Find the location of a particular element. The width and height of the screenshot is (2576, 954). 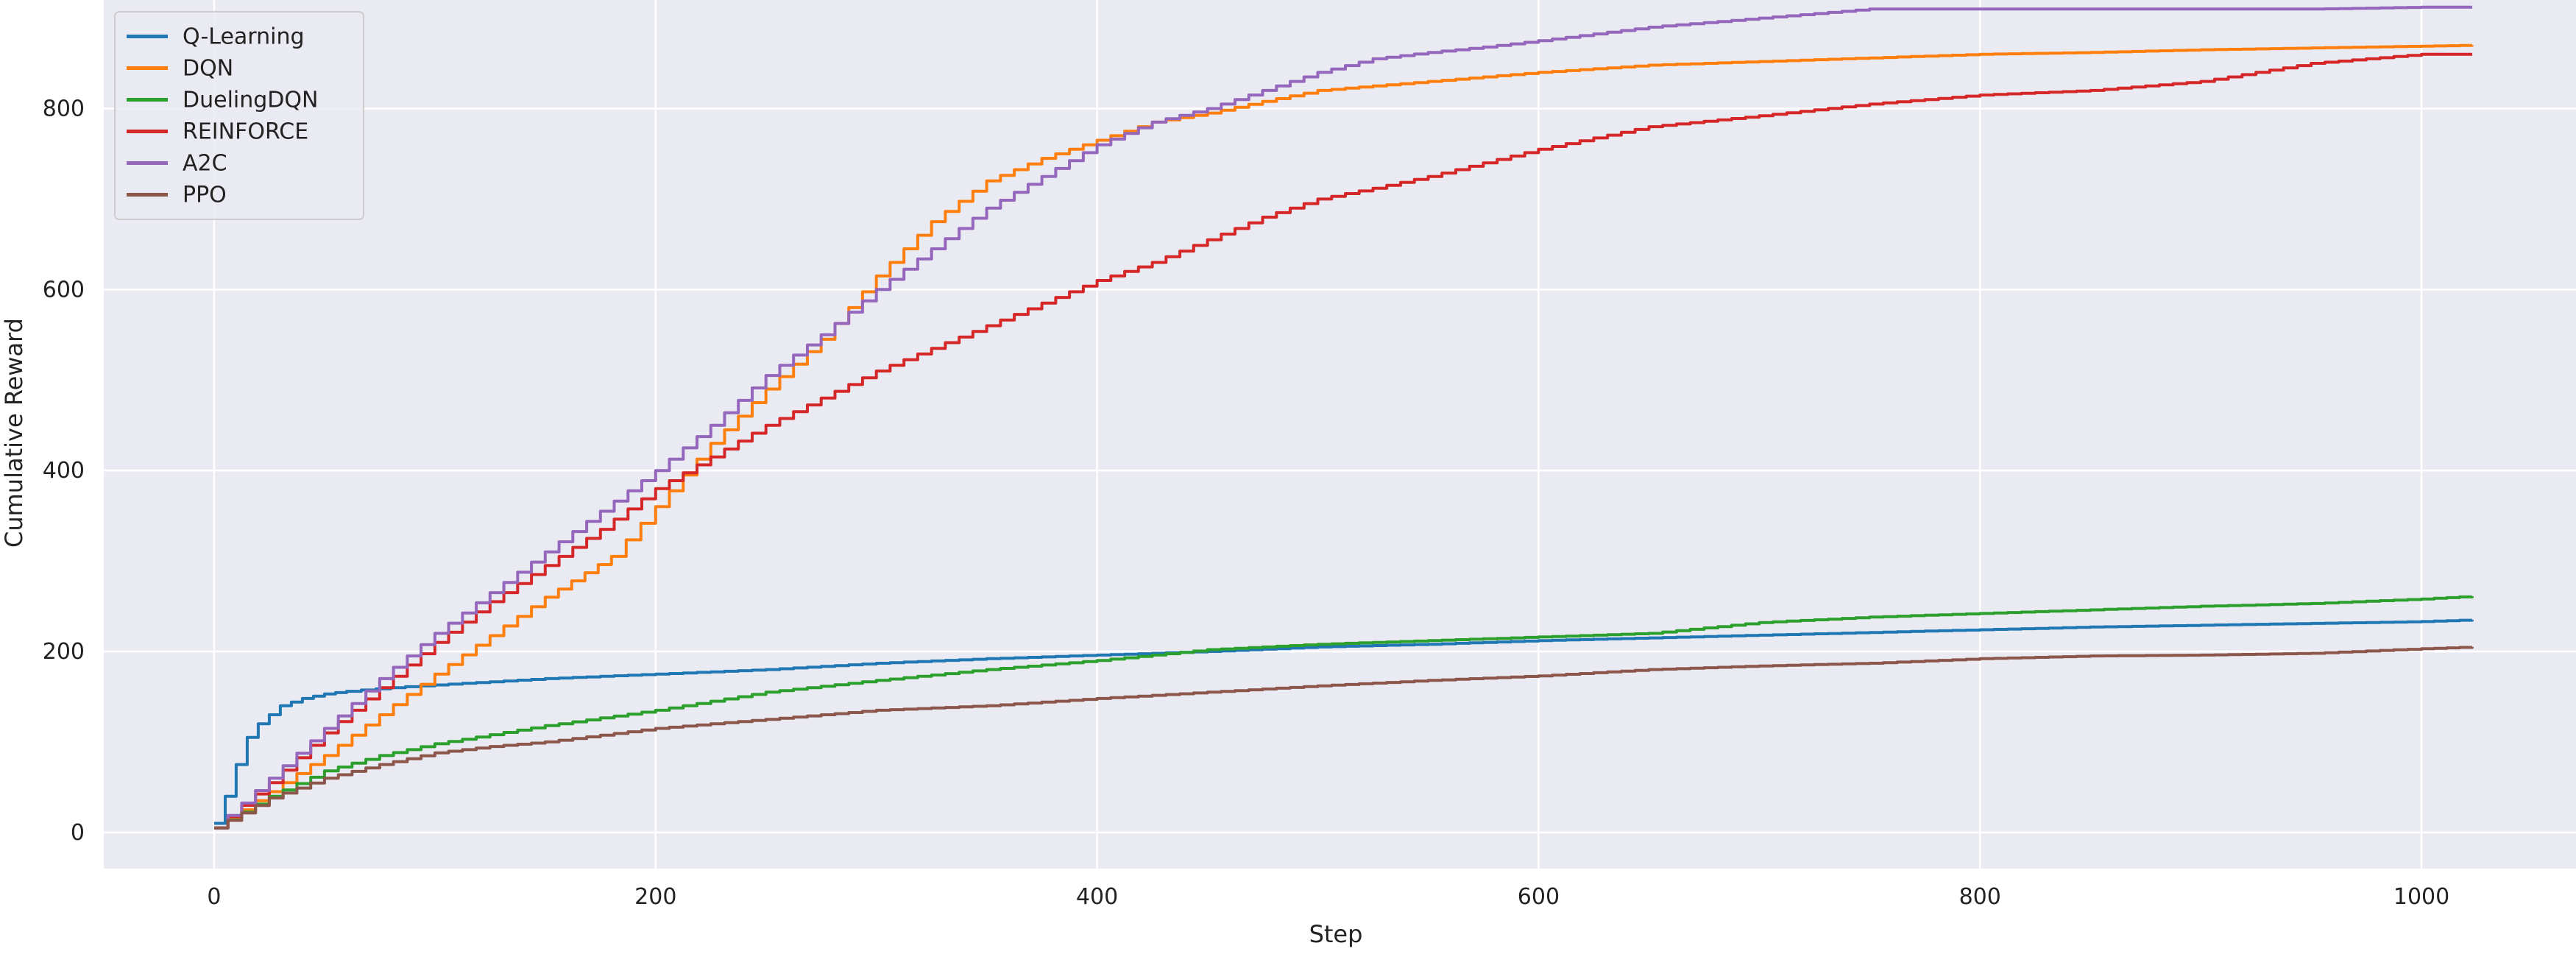

legend: Q-Learning DQN DuelingDQN REINFORCE A2C PPO is located at coordinates (239, 115).